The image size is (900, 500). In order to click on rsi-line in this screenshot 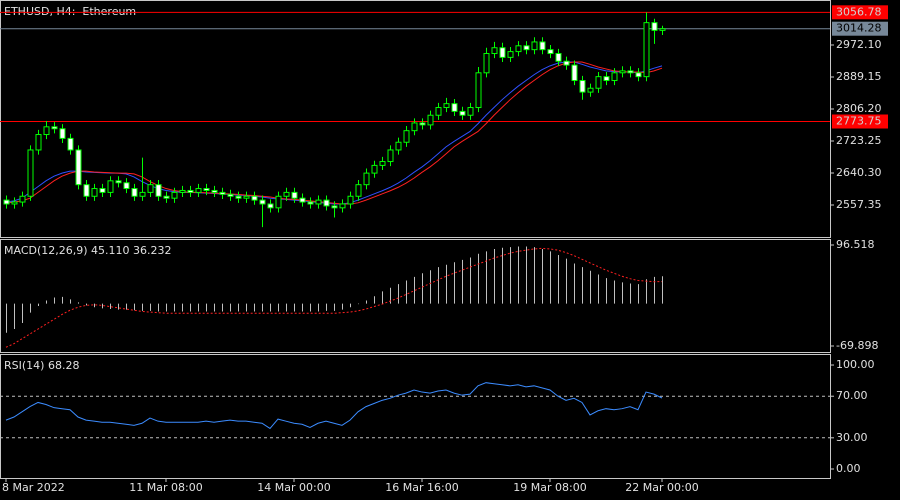, I will do `click(334, 406)`.